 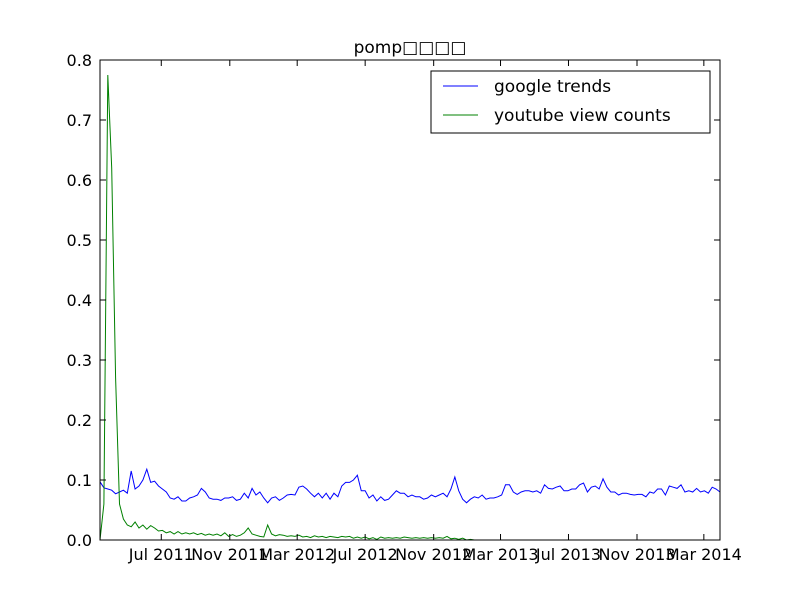 I want to click on legend-label-google-trends: google trends, so click(x=552, y=87).